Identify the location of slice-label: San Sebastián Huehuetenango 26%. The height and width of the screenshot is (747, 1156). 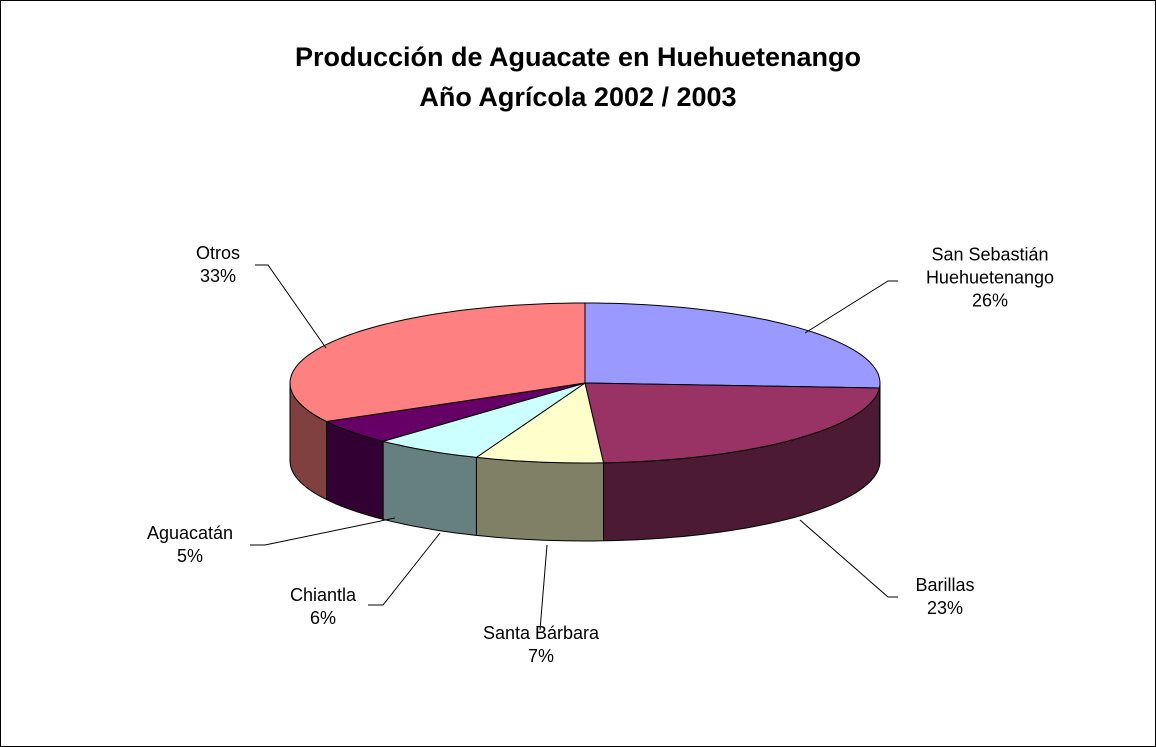
(990, 278).